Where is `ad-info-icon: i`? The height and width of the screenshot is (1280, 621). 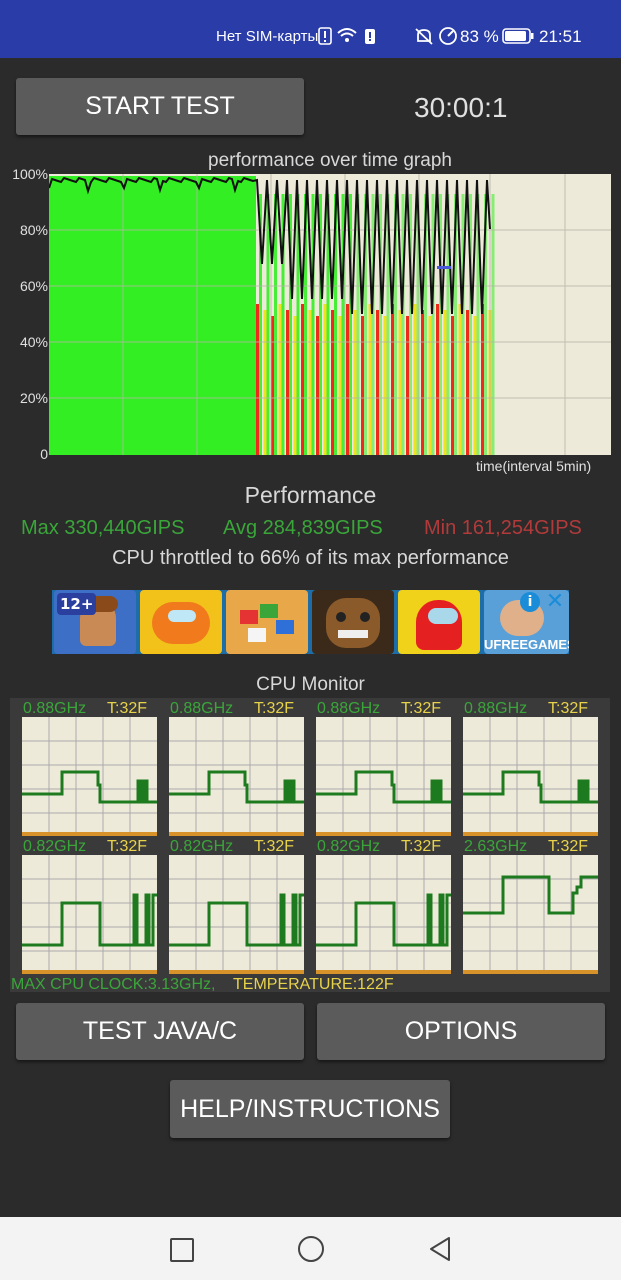 ad-info-icon: i is located at coordinates (530, 602).